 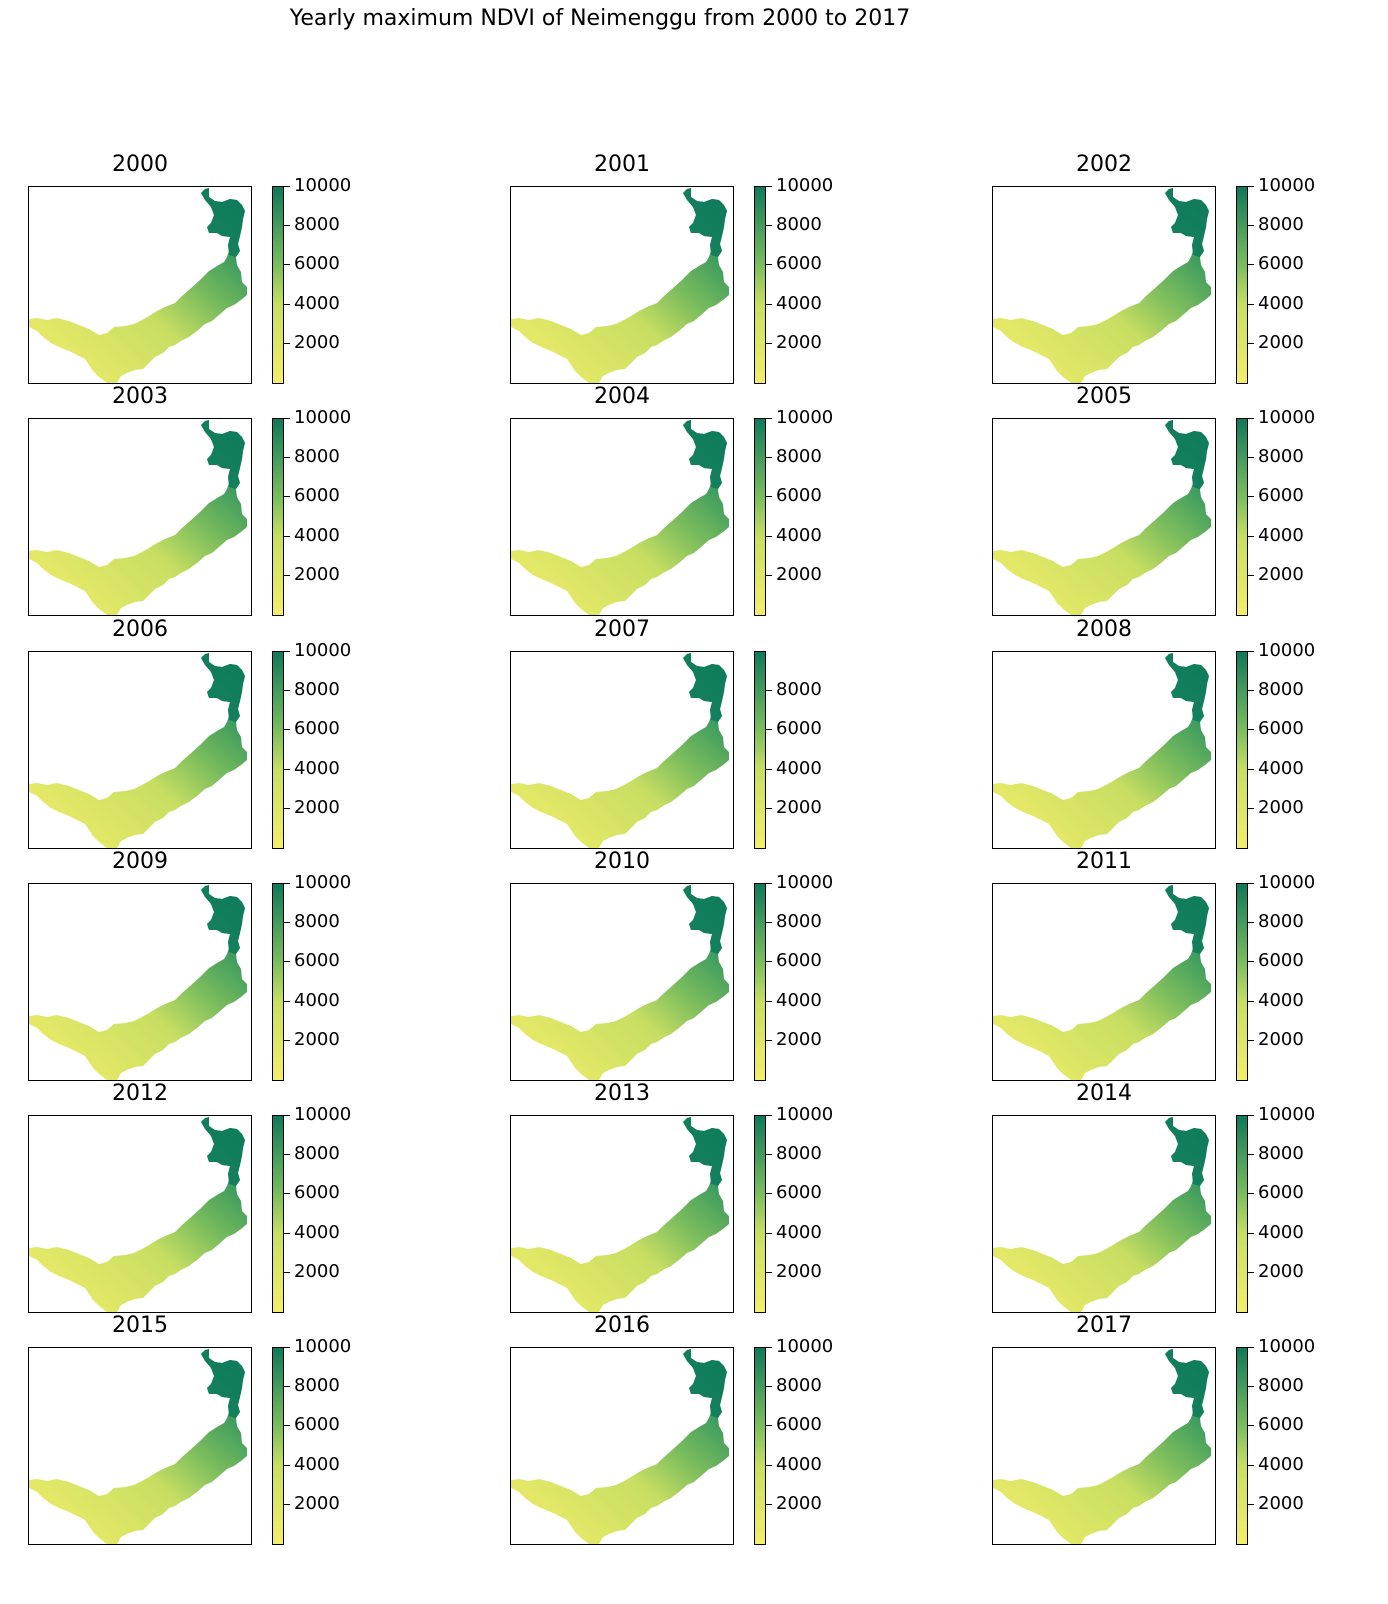 I want to click on panel-title: 2016, so click(x=622, y=1325).